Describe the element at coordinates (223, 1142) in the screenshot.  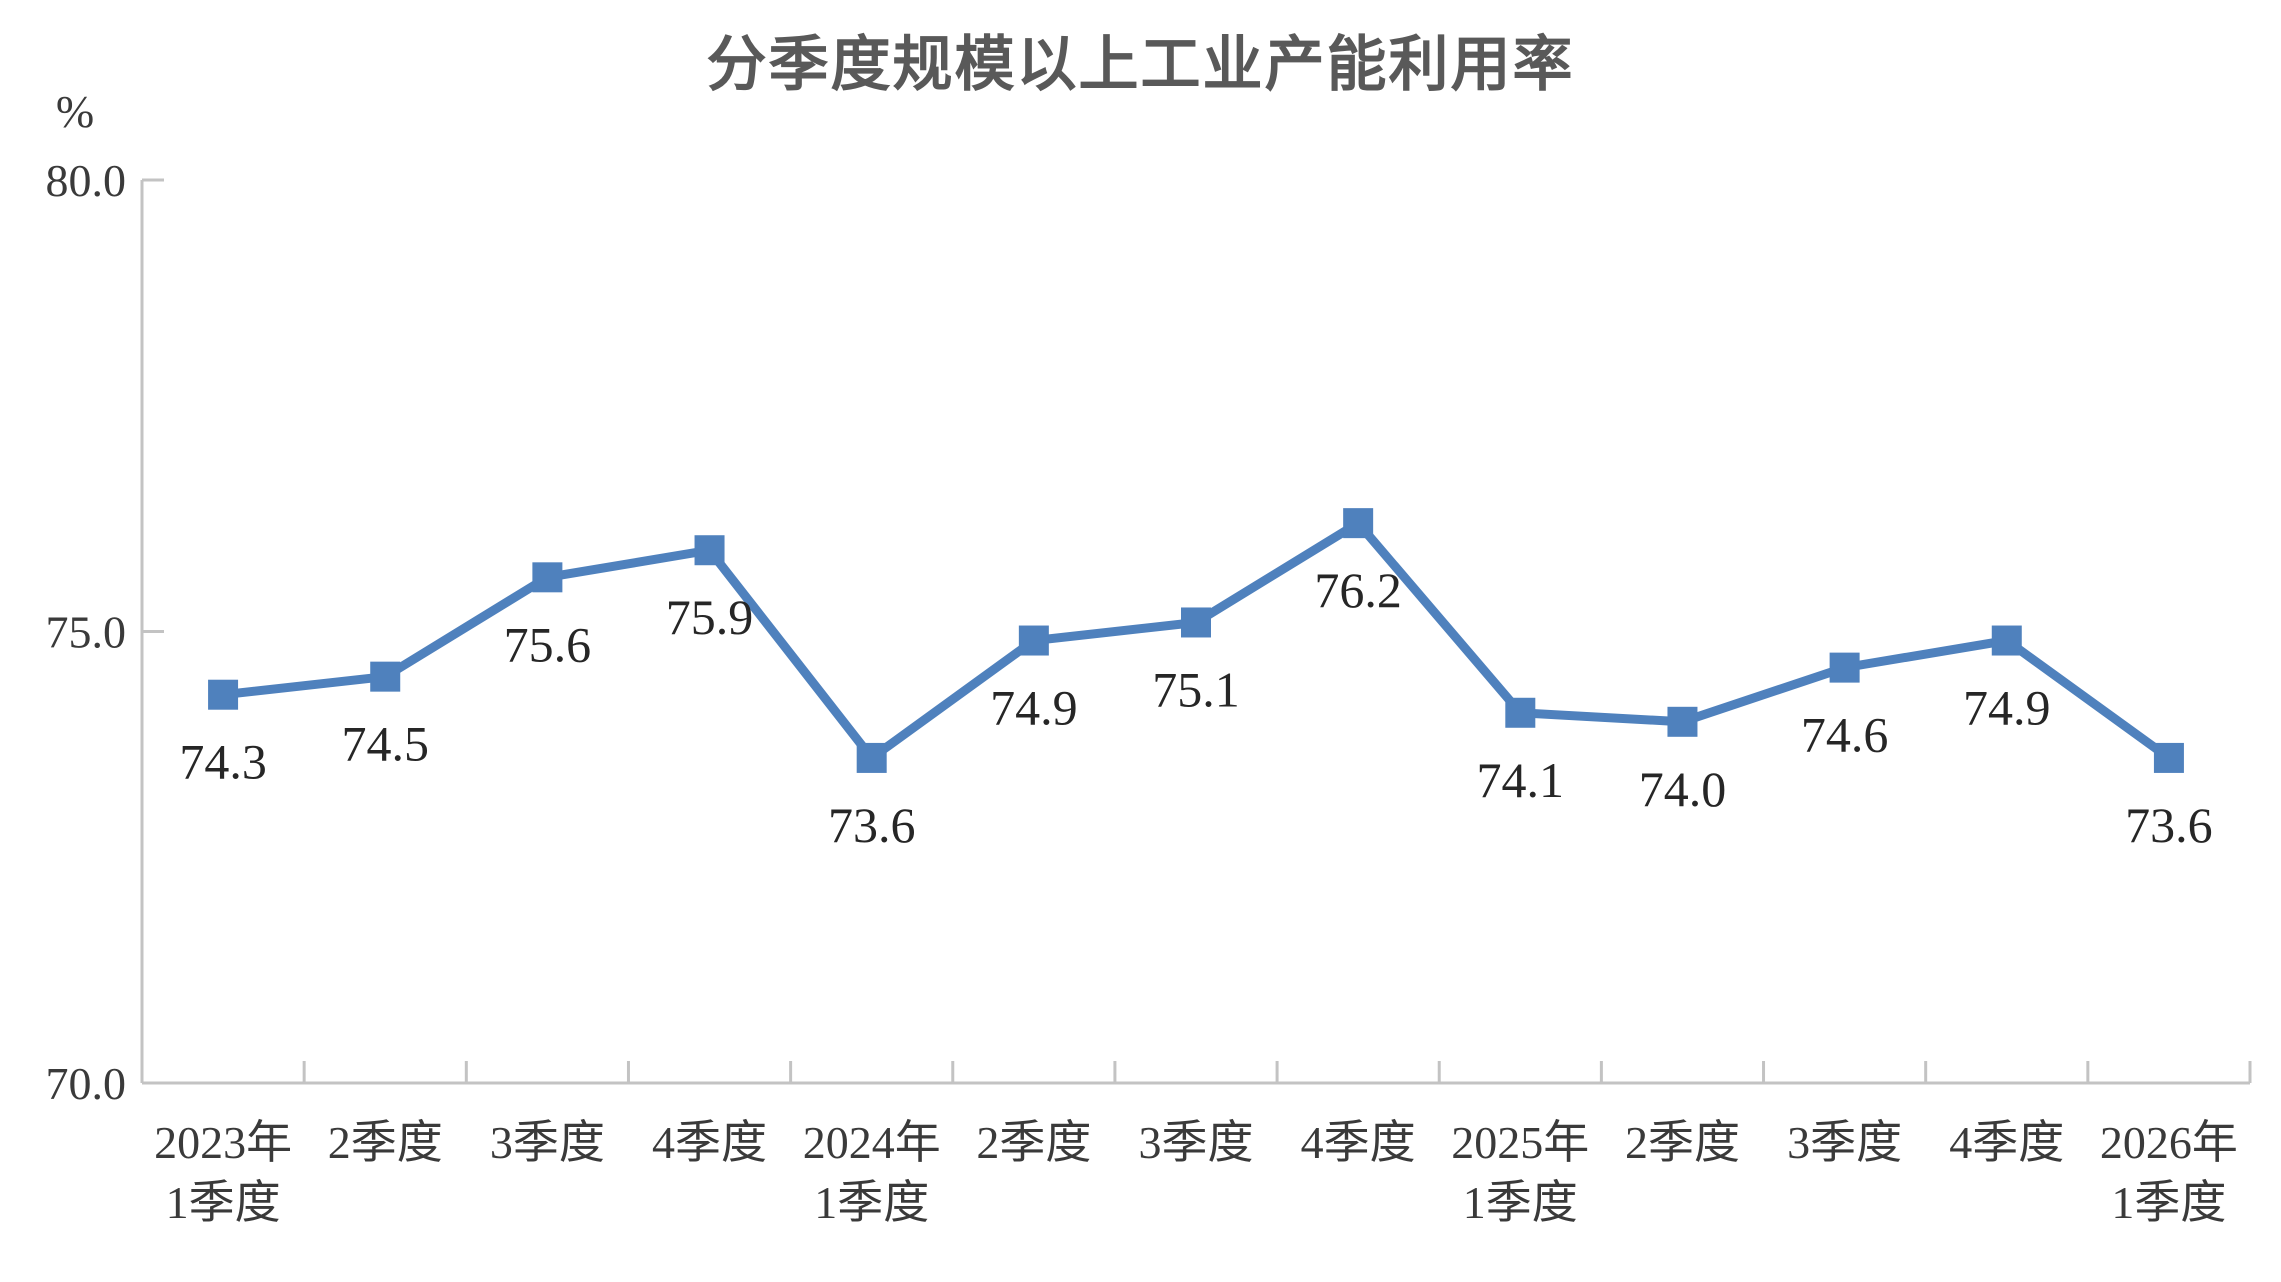
I see `x-axis-label: 2023年` at that location.